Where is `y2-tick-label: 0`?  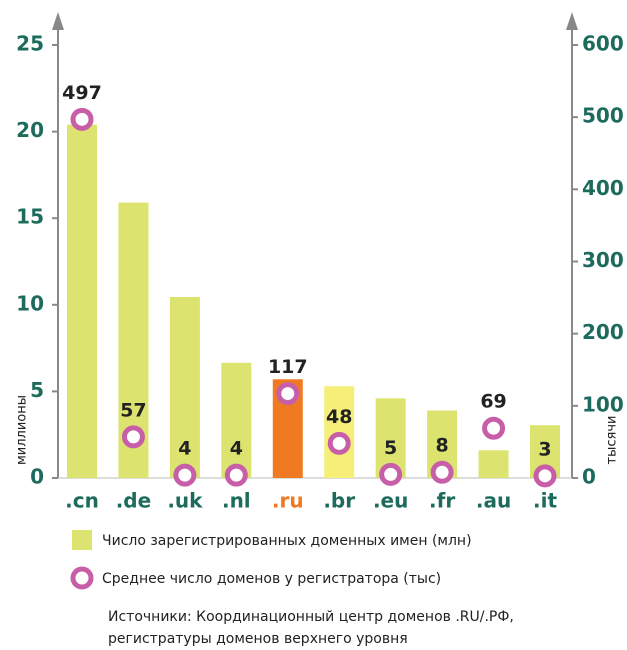
y2-tick-label: 0 is located at coordinates (589, 477).